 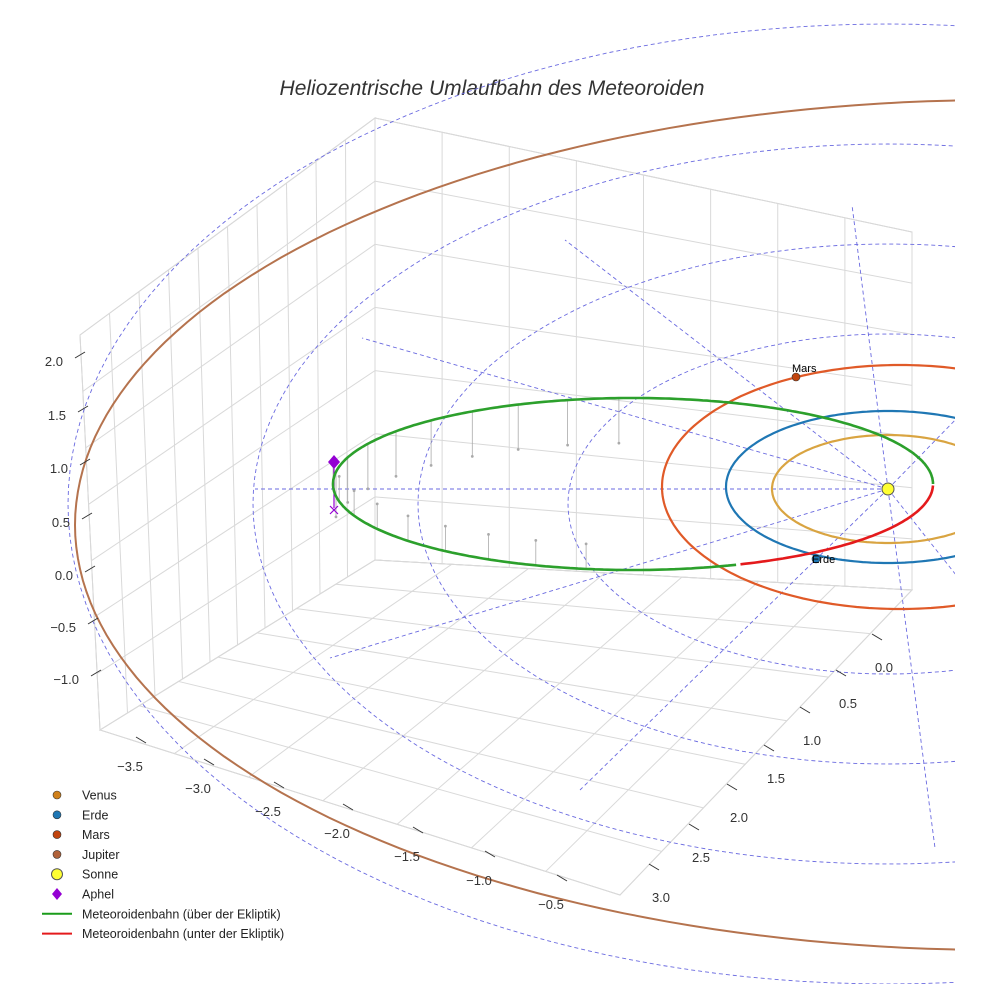 I want to click on z-tick-label: 0.0, so click(x=64, y=575).